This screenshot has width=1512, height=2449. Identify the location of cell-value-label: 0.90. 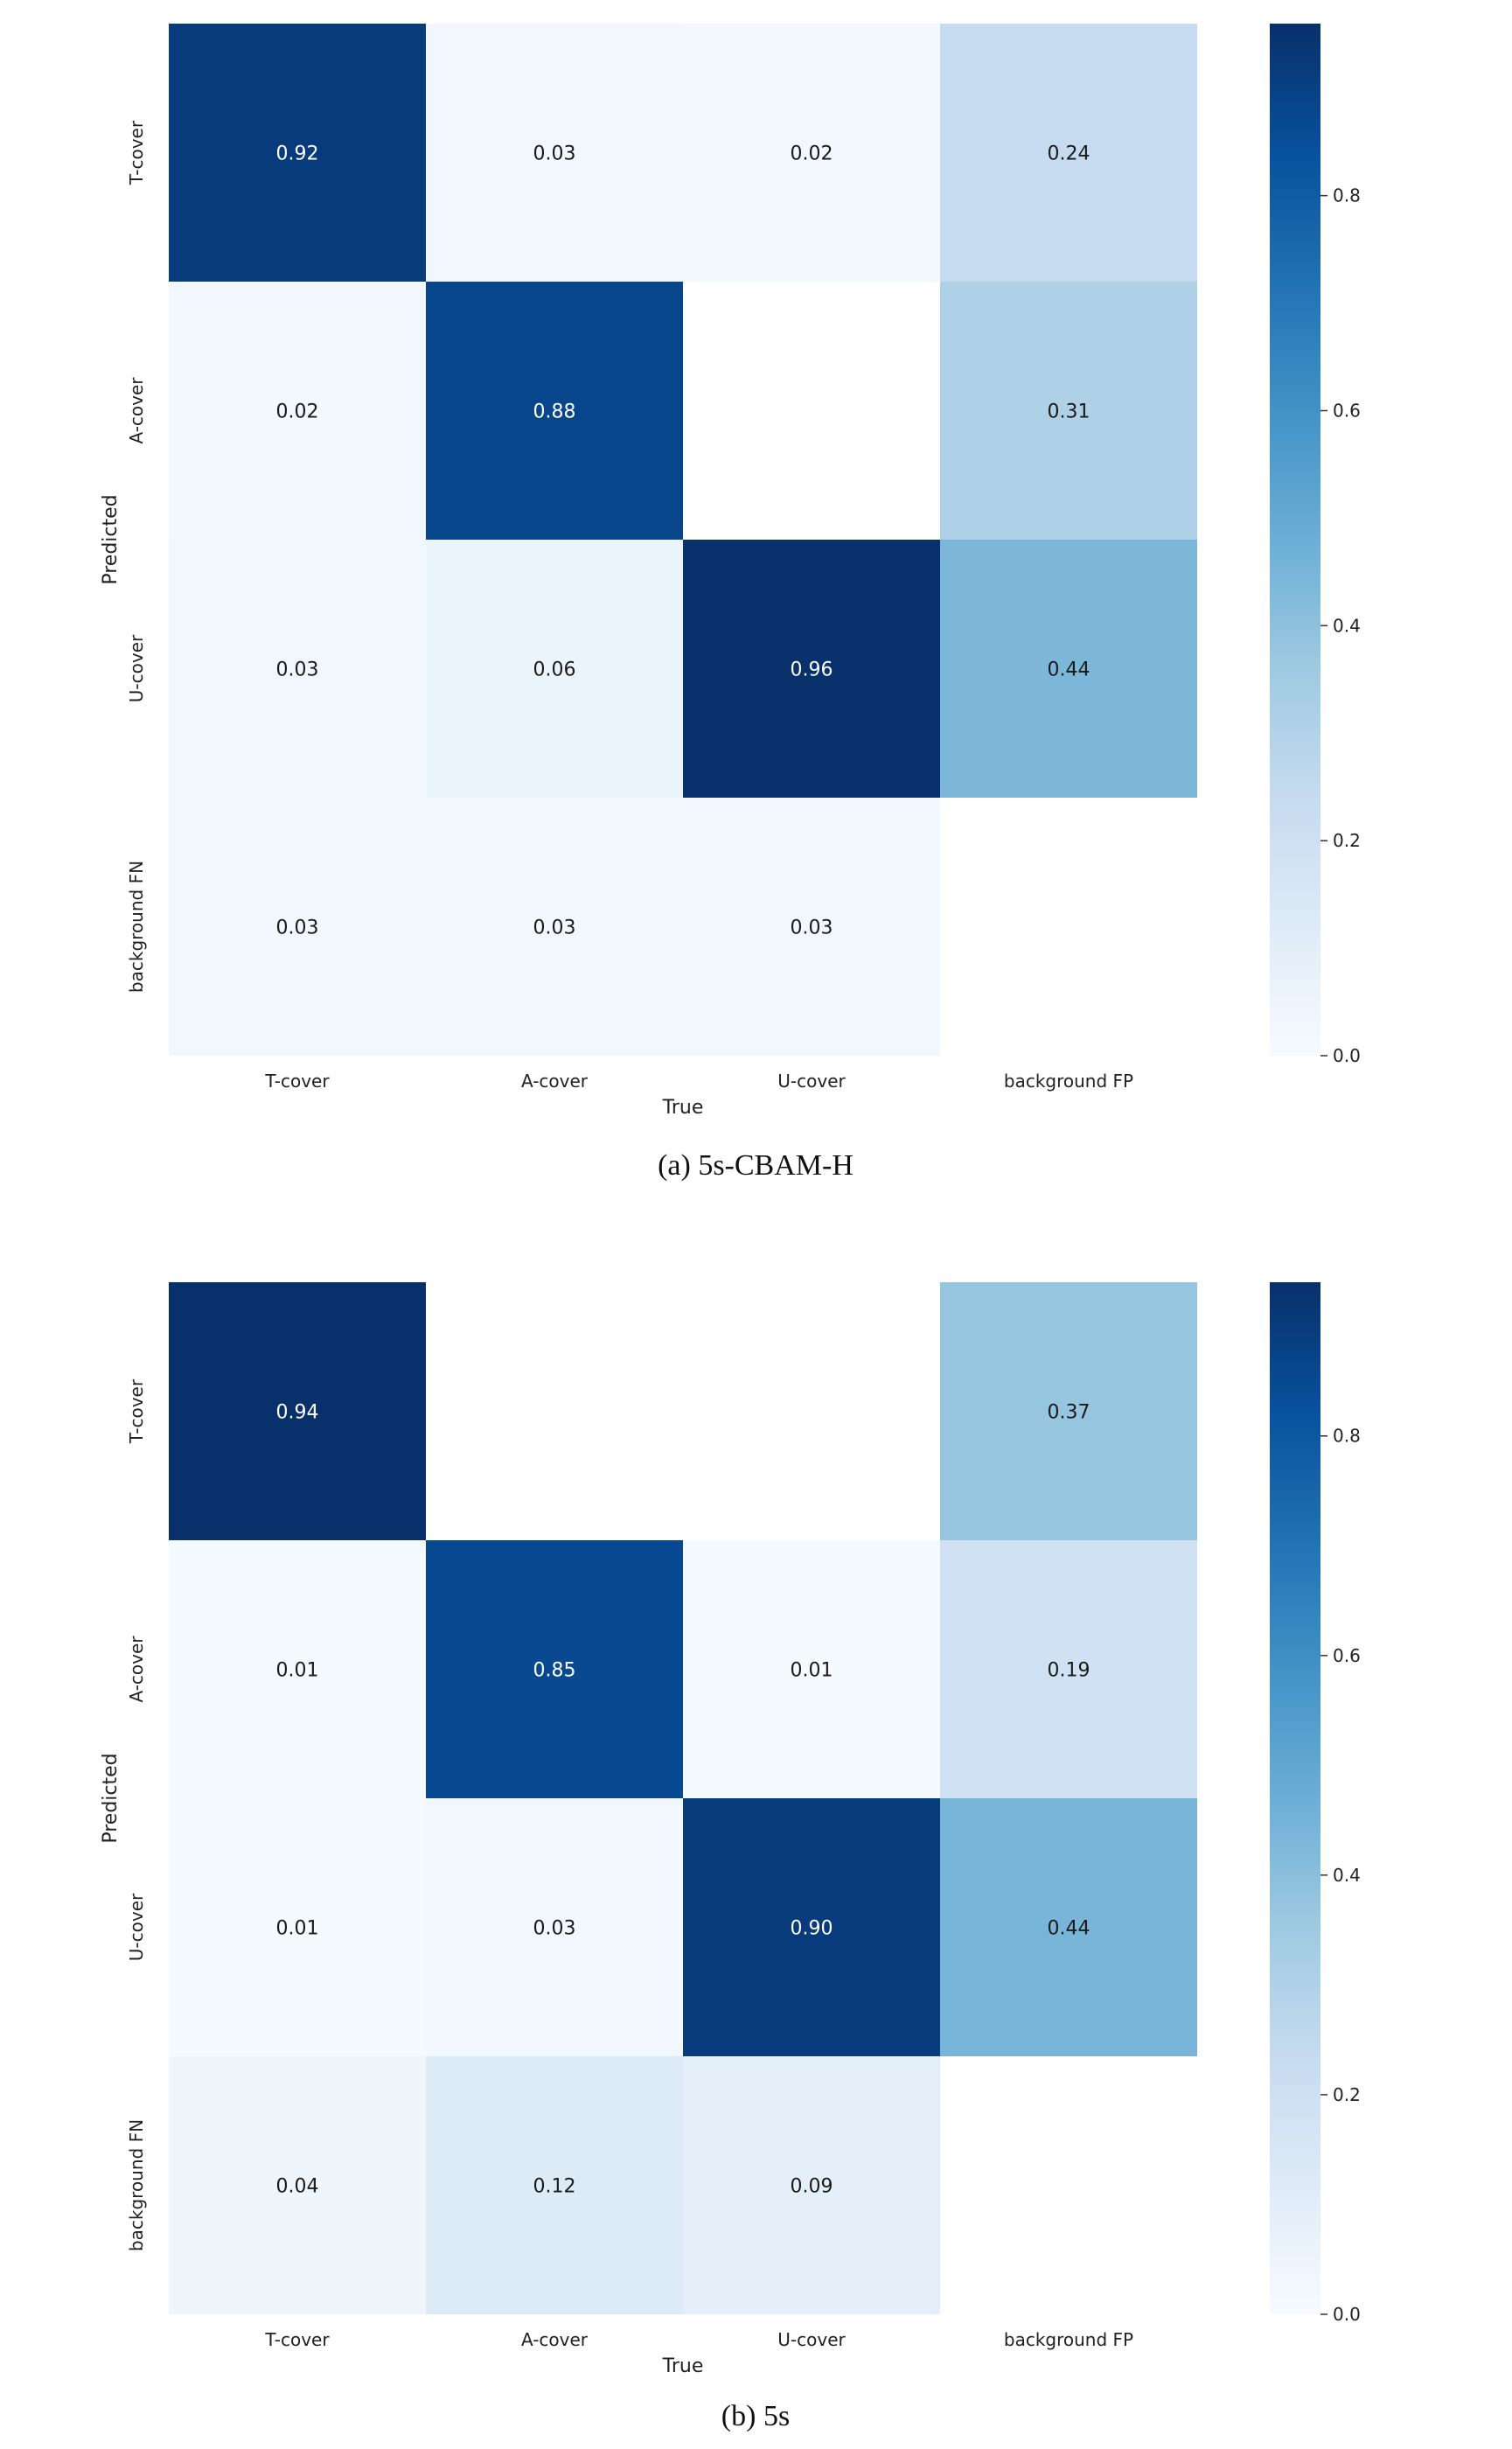
(812, 1929).